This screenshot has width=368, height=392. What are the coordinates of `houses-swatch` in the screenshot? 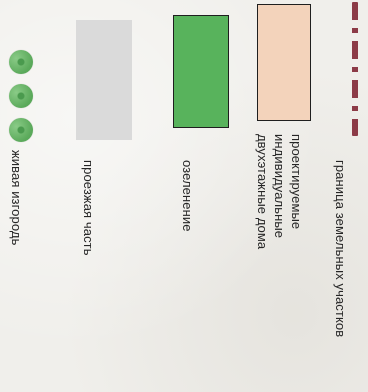 It's located at (284, 62).